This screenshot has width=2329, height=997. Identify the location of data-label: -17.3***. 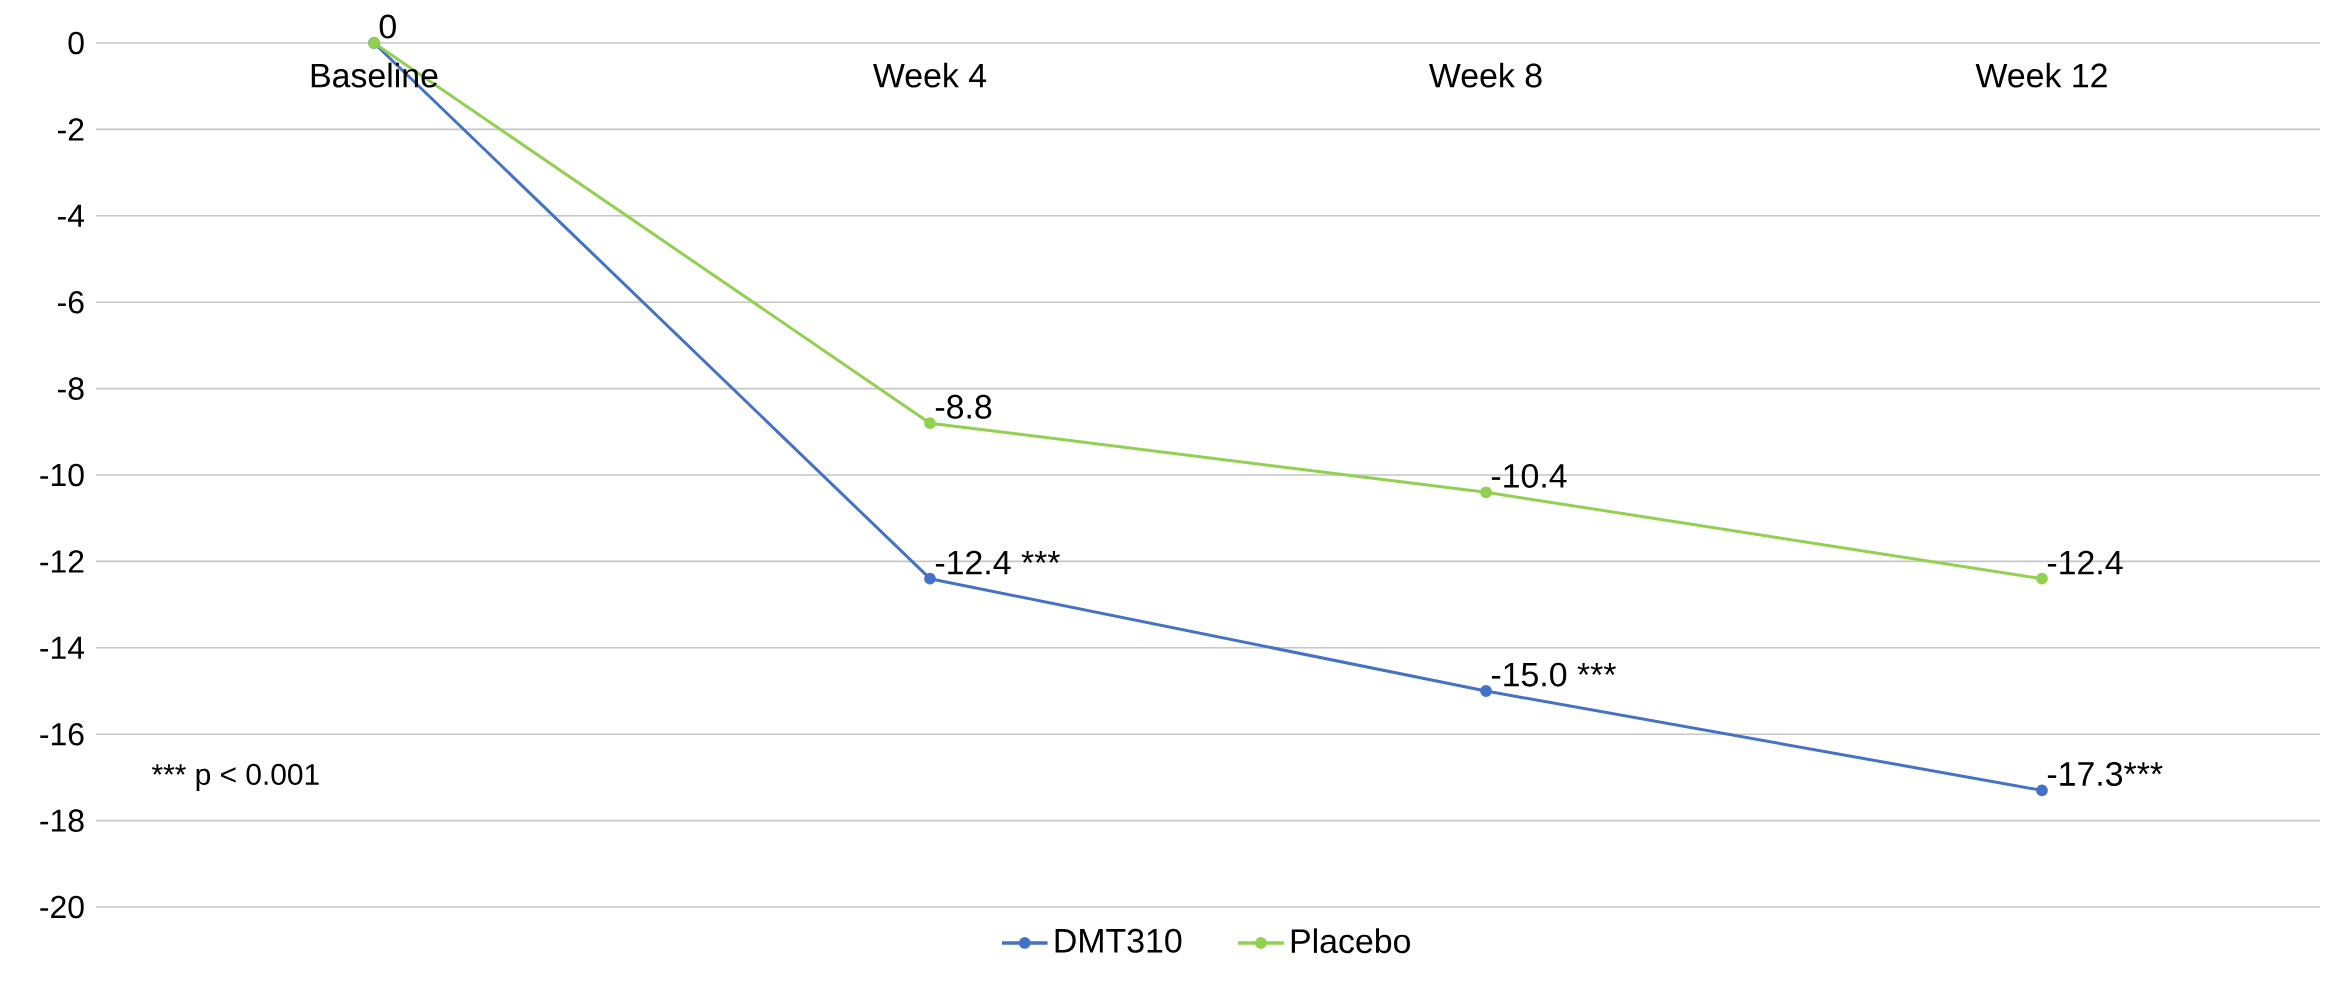
(2105, 773).